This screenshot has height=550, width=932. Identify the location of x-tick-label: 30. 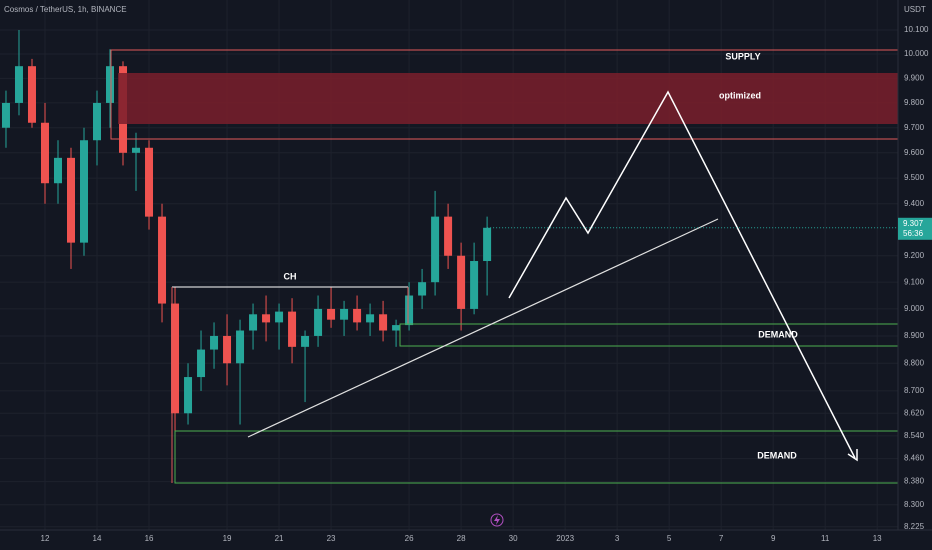
(513, 538).